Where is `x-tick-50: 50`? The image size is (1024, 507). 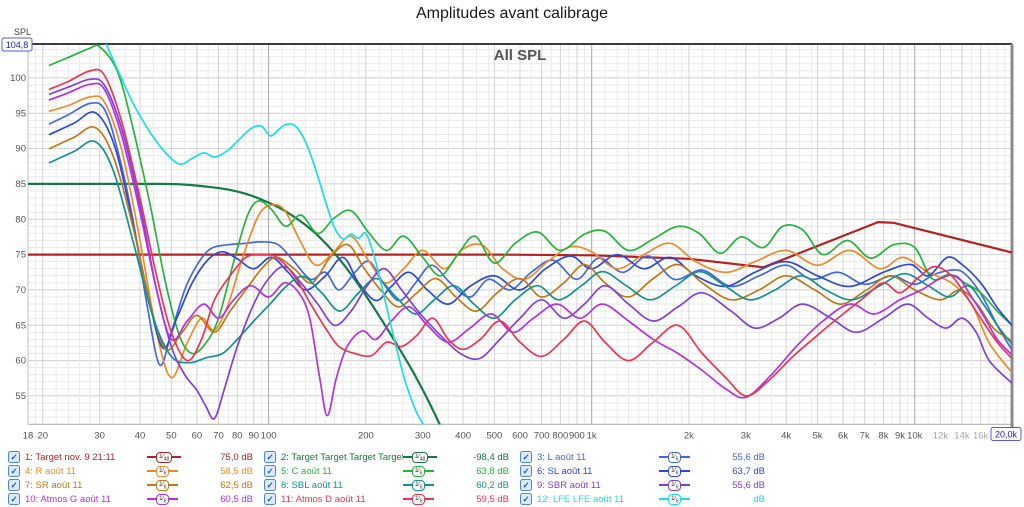
x-tick-50: 50 is located at coordinates (171, 436).